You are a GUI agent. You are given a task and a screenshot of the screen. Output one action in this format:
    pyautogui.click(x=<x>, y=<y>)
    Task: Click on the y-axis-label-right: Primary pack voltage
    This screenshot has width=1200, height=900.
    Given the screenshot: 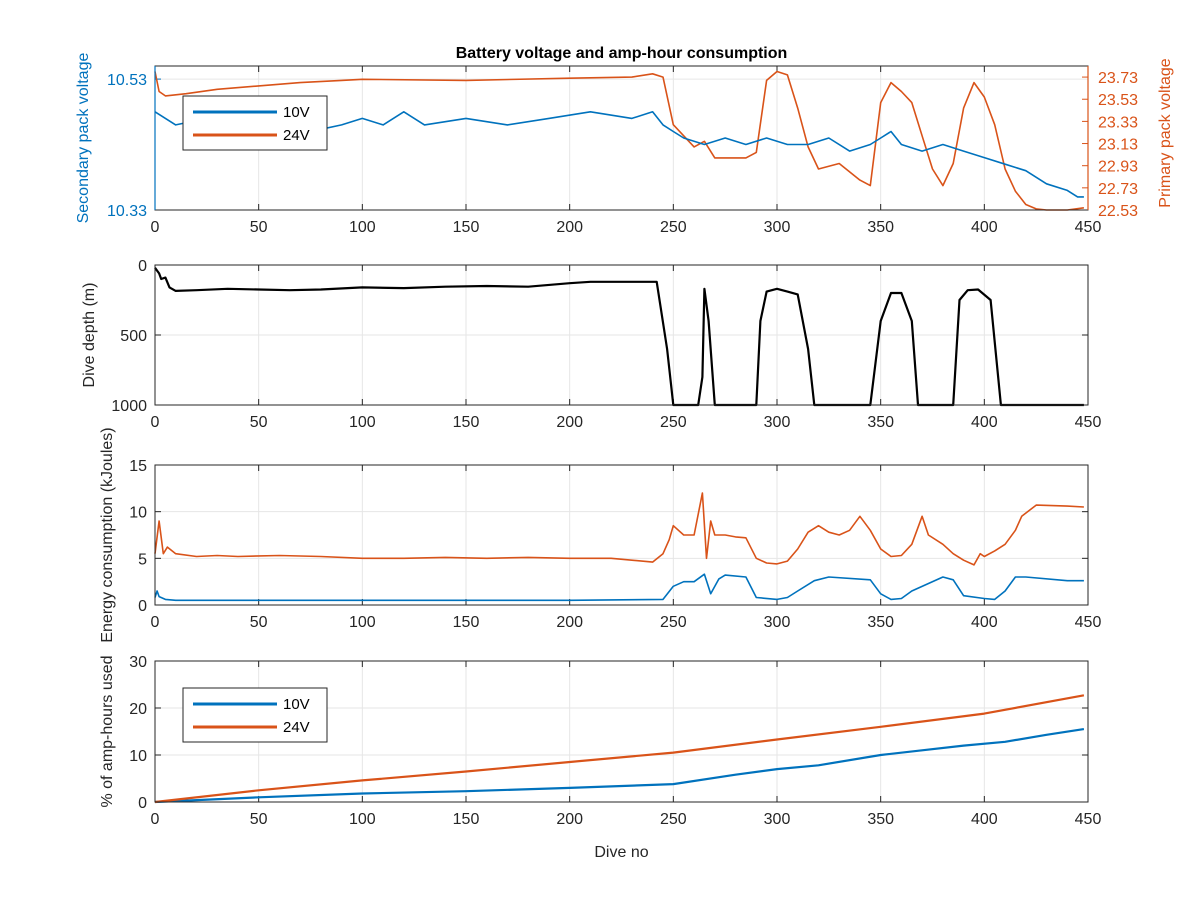 What is the action you would take?
    pyautogui.click(x=1165, y=132)
    